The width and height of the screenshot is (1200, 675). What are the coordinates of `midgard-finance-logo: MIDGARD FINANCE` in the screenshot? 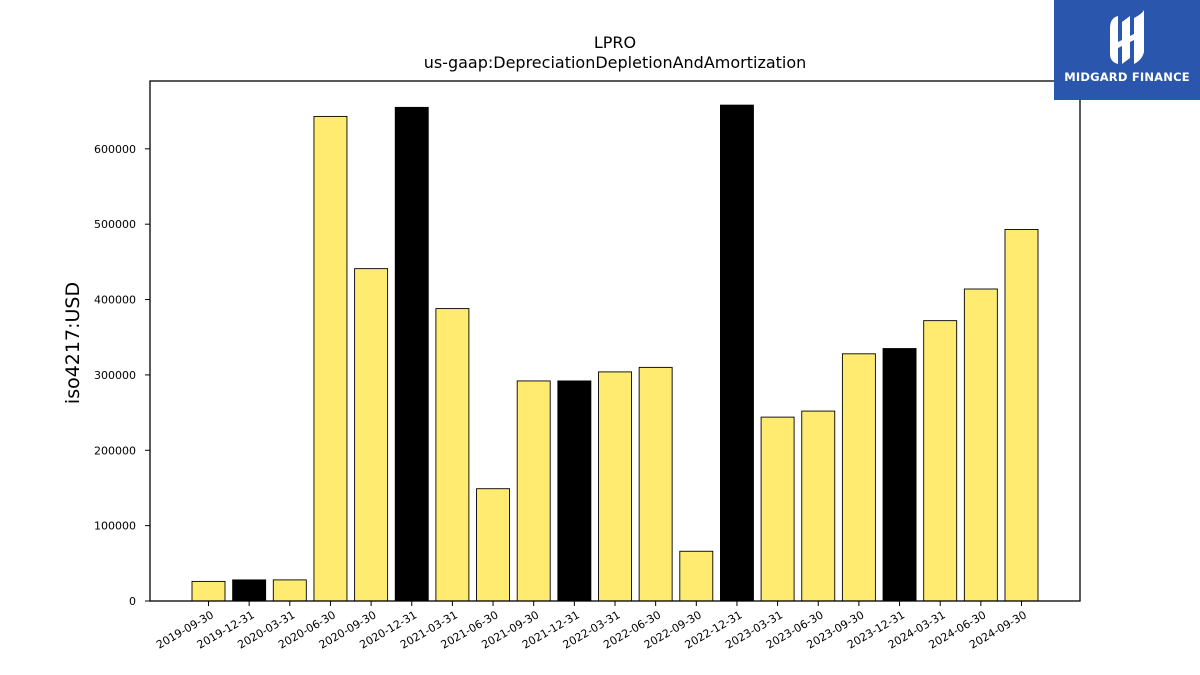 It's located at (1127, 50).